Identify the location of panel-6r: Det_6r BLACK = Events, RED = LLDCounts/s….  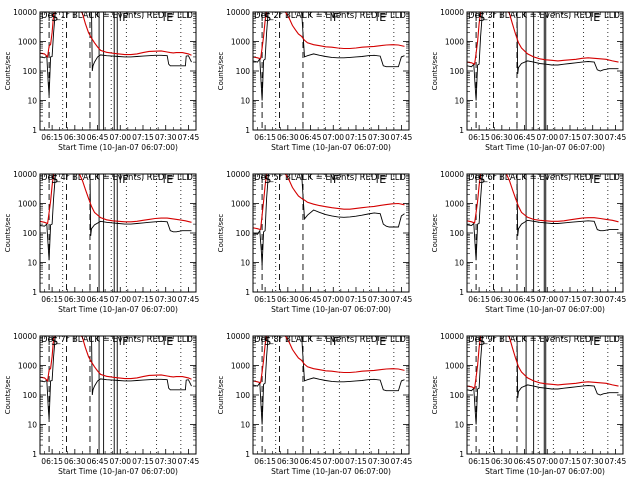
(528, 242).